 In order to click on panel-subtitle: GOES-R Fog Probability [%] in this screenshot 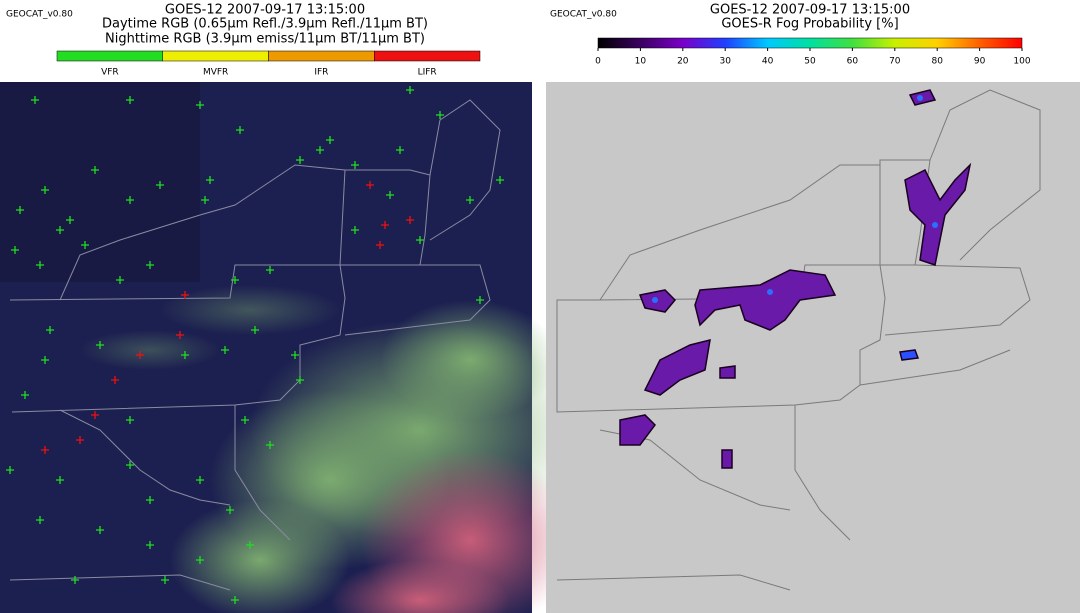, I will do `click(809, 24)`.